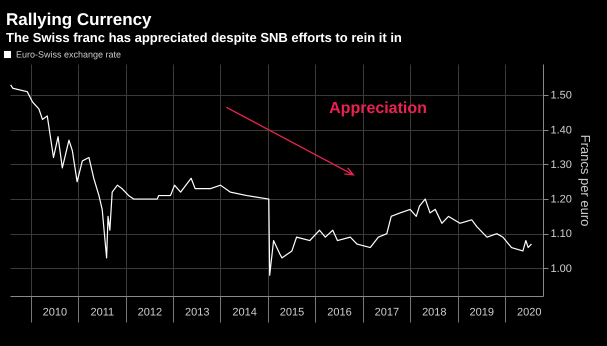  What do you see at coordinates (561, 234) in the screenshot?
I see `y-tick-label: 1.10` at bounding box center [561, 234].